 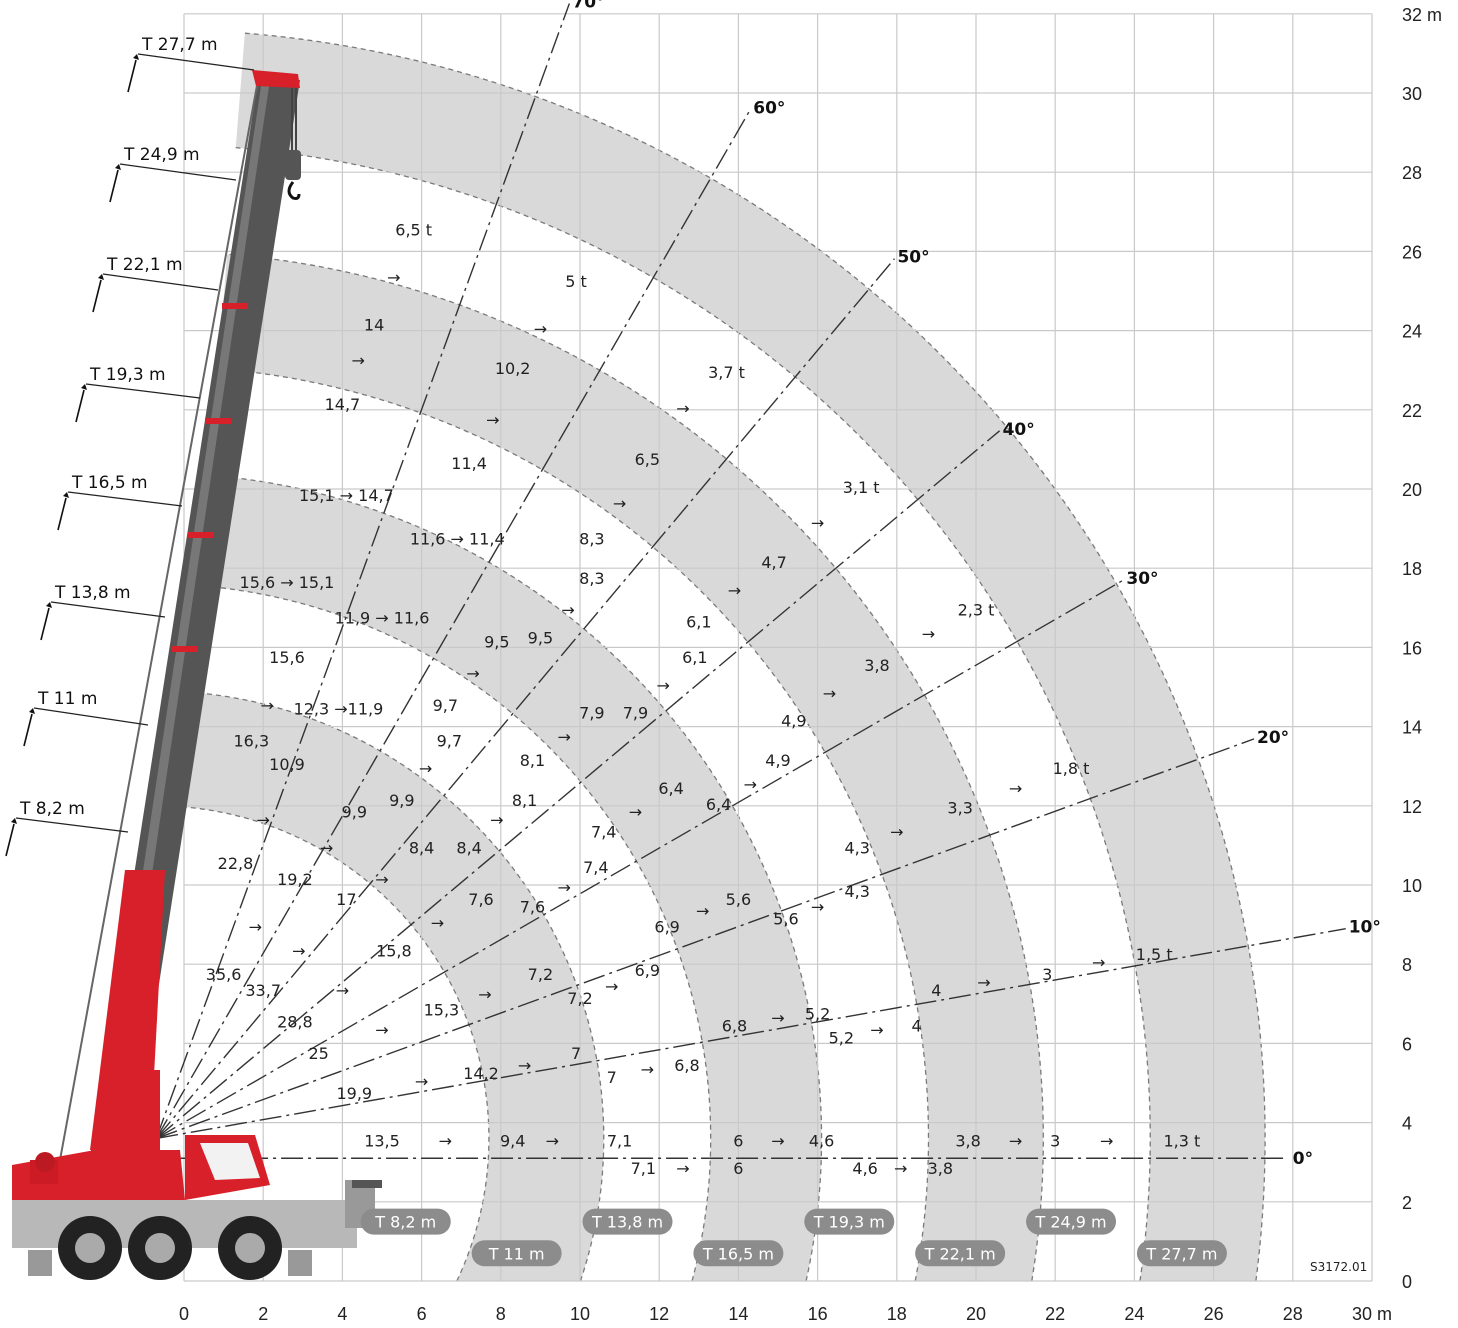 I want to click on load-value: 35,6, so click(x=224, y=974).